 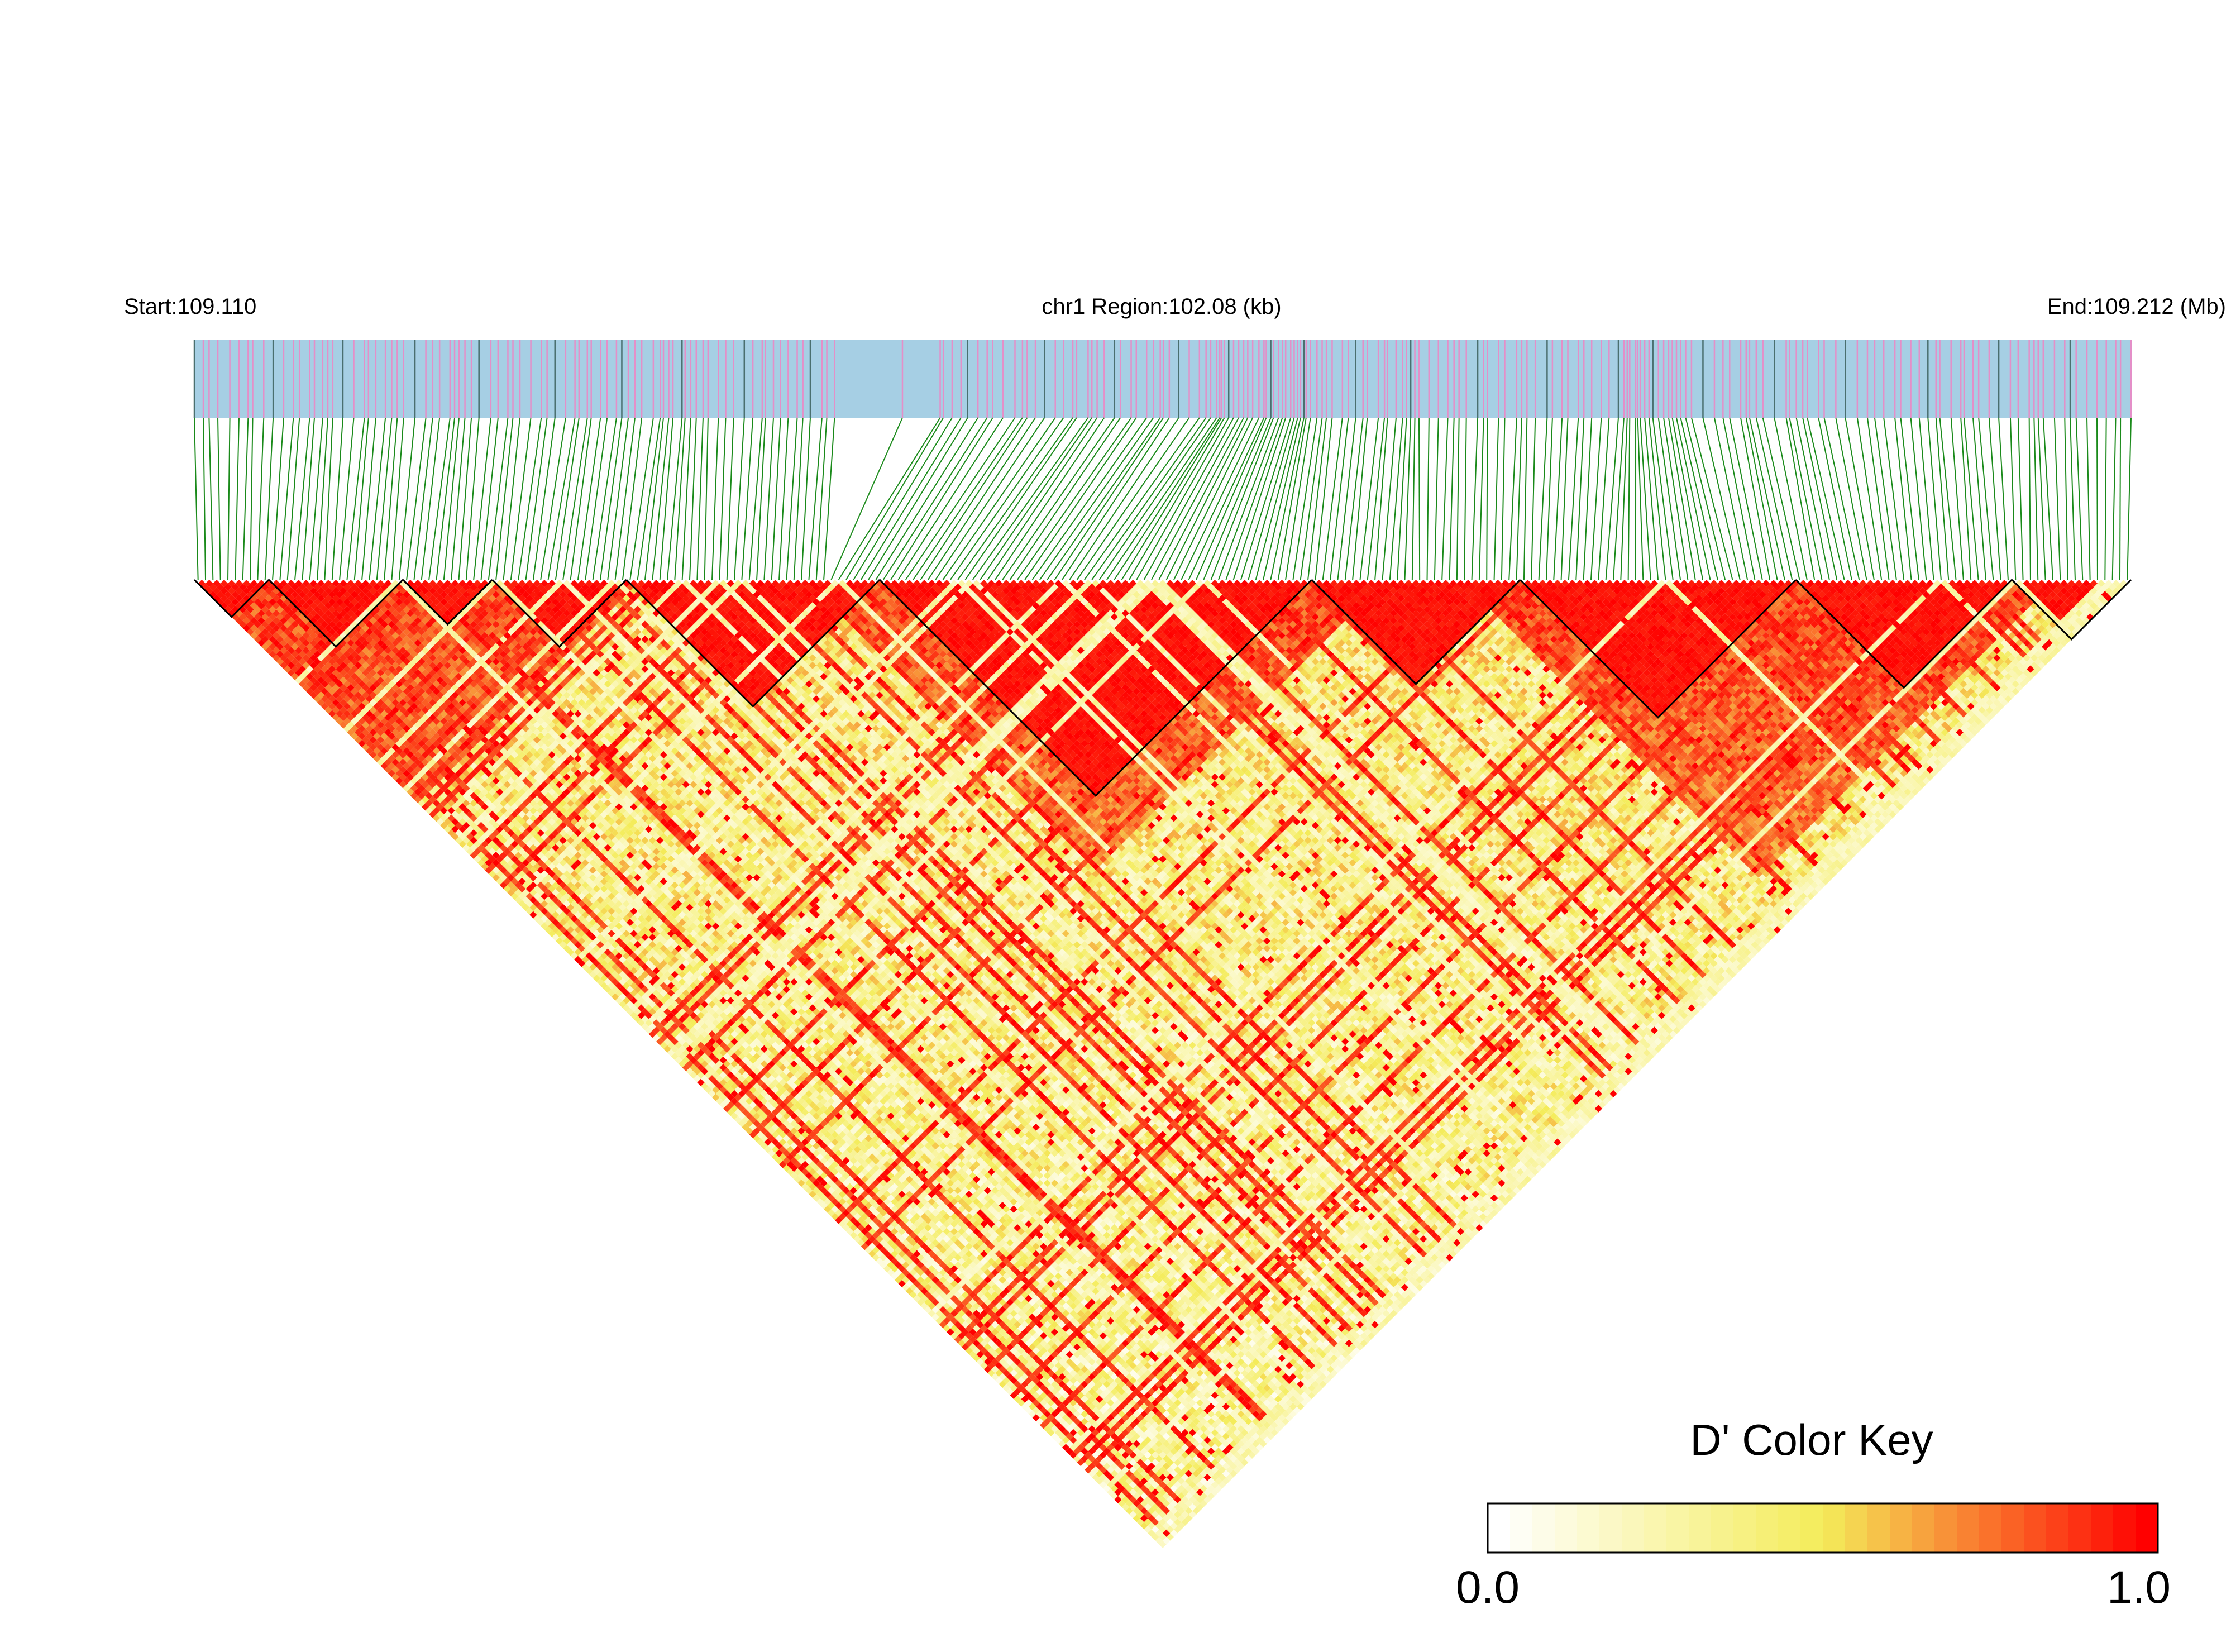 I want to click on snp-position-track, so click(x=1162, y=379).